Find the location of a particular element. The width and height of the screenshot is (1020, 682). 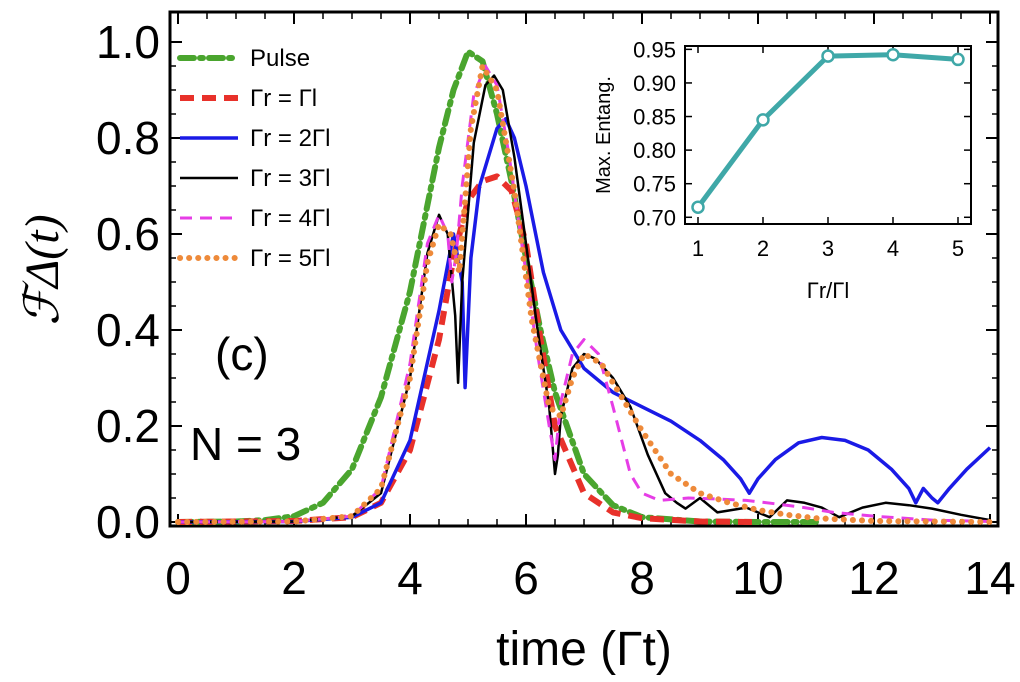

legend-label: Pulse is located at coordinates (280, 58).